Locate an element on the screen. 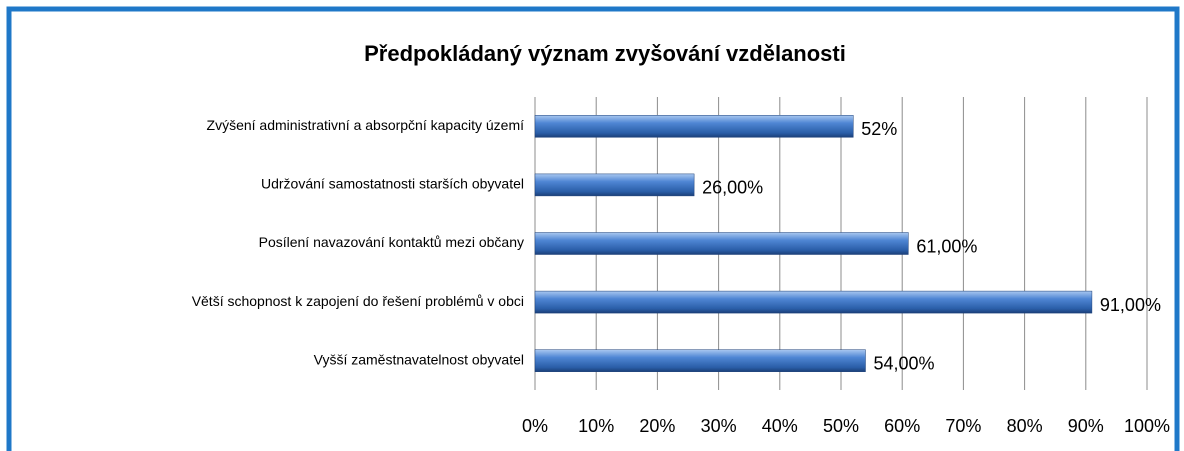  data-label: 61,00% is located at coordinates (946, 246).